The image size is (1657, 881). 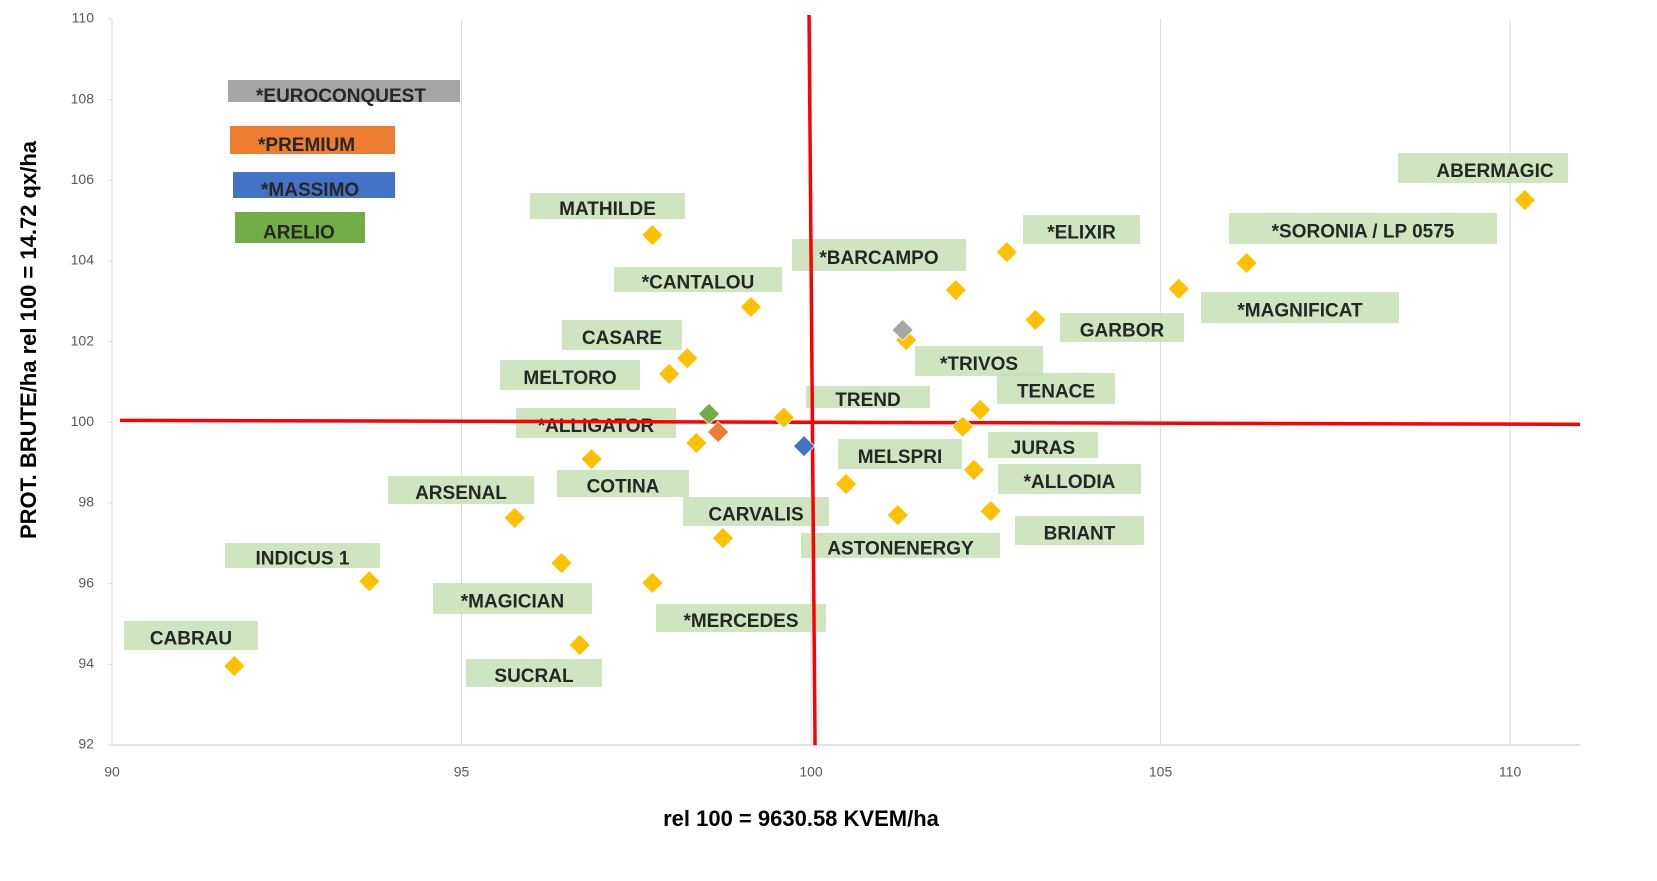 What do you see at coordinates (86, 744) in the screenshot?
I see `y-tick-label: 92` at bounding box center [86, 744].